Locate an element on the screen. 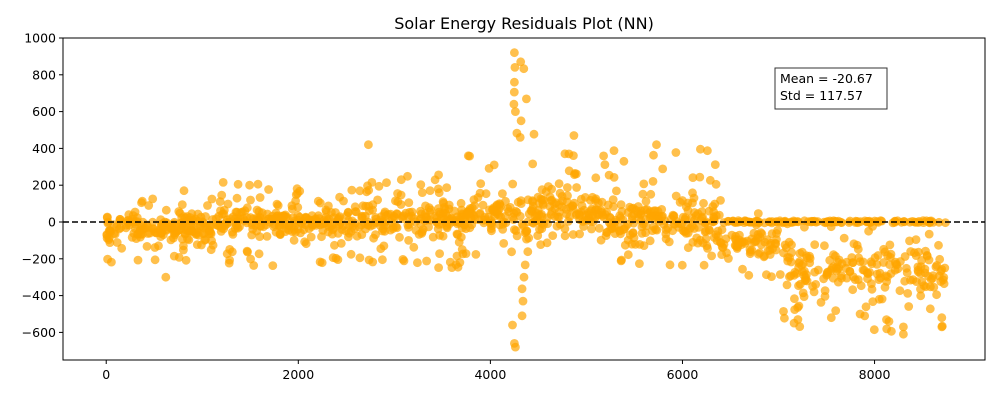 The image size is (1000, 400). x-axis: 0 2000 4000 6000 8000 is located at coordinates (496, 371).